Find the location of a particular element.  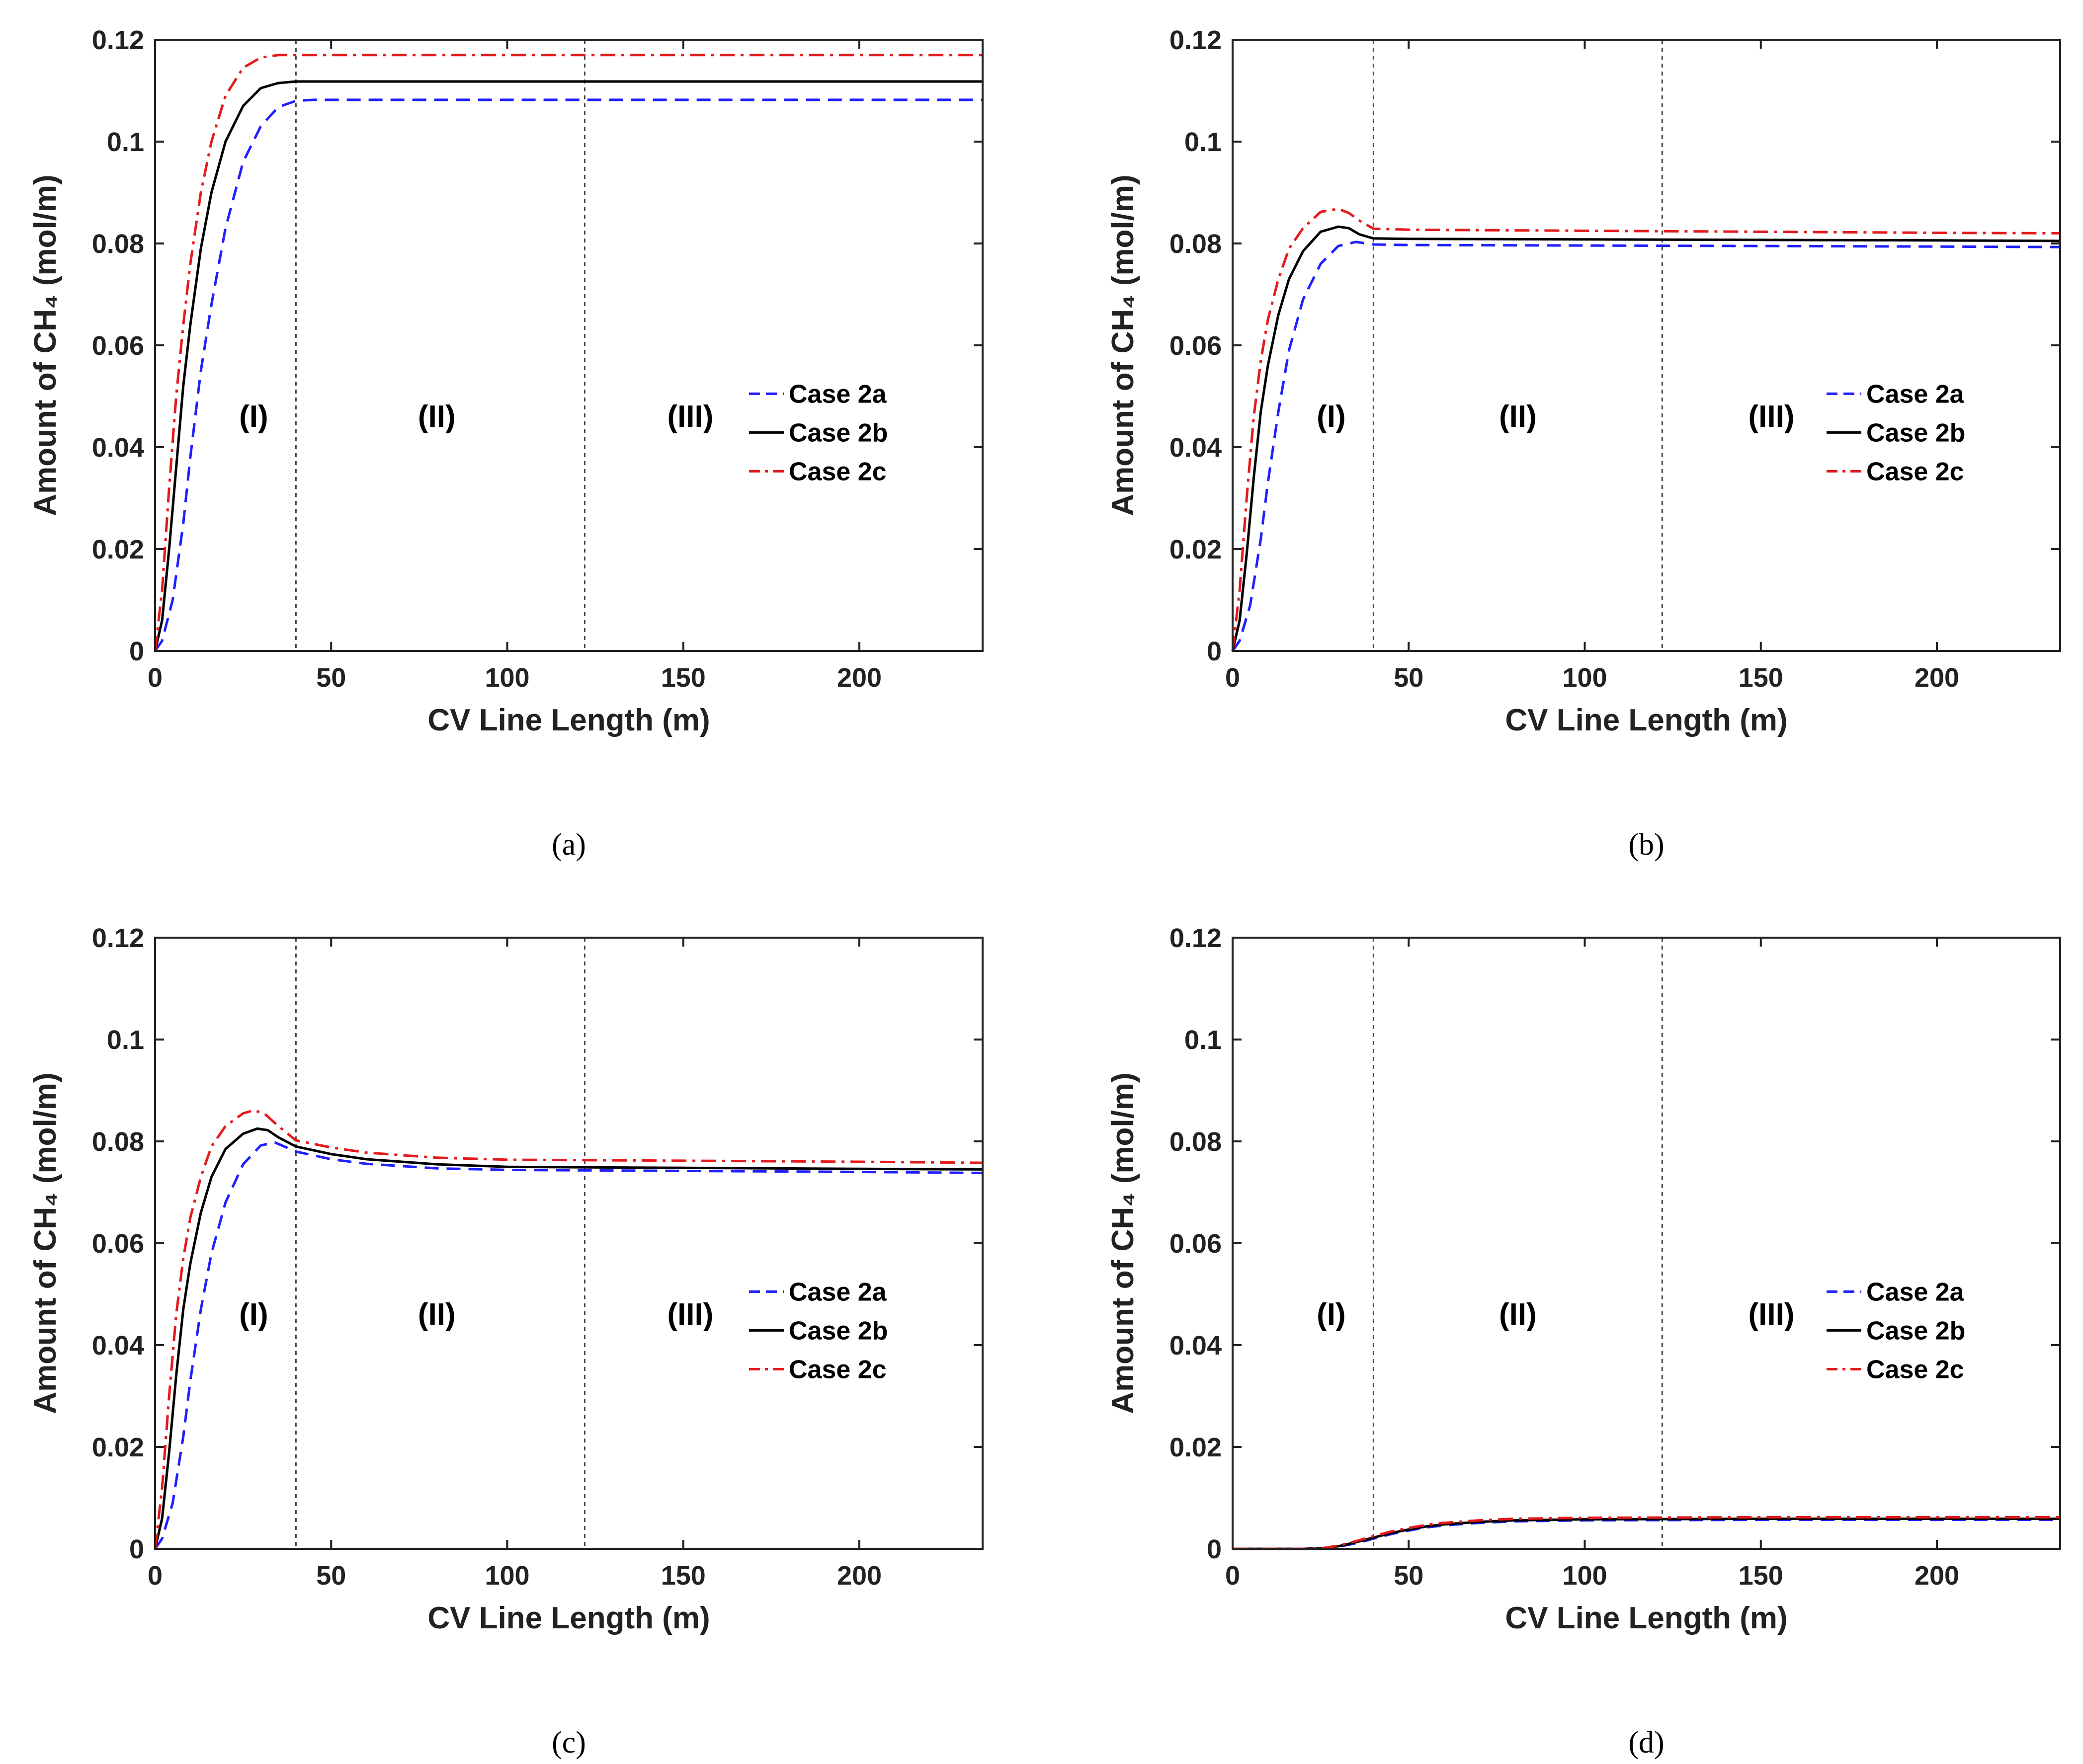

panel-label: (c) is located at coordinates (569, 1743).